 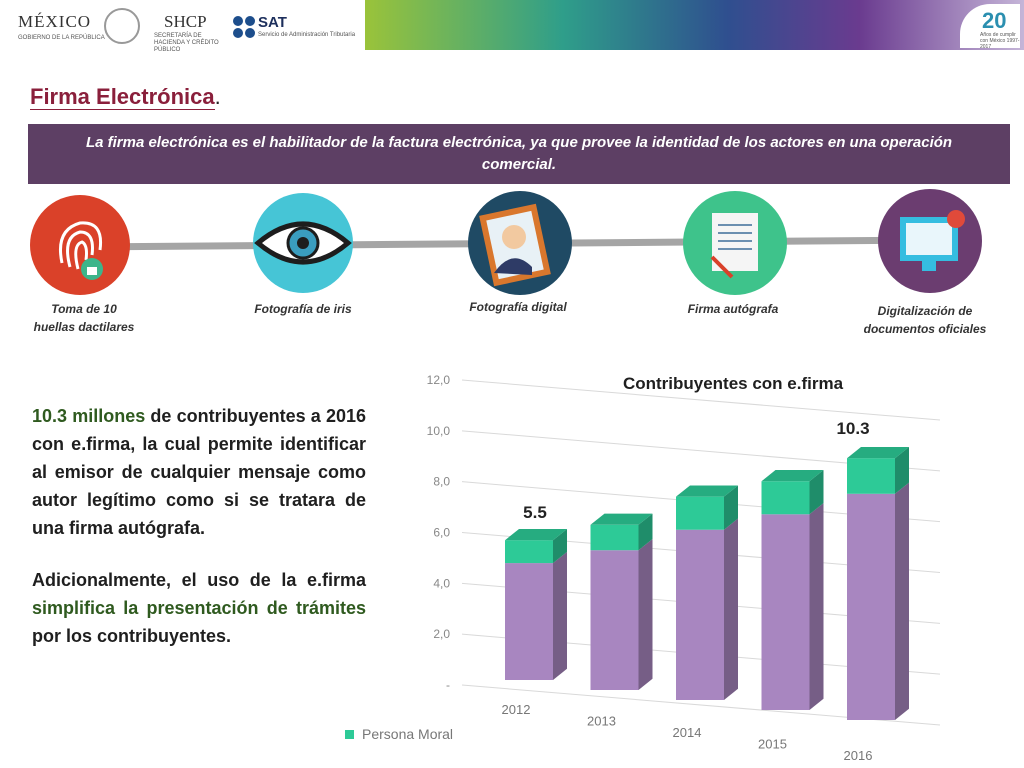 I want to click on chart-title: Contribuyentes con e.firma, so click(x=733, y=383).